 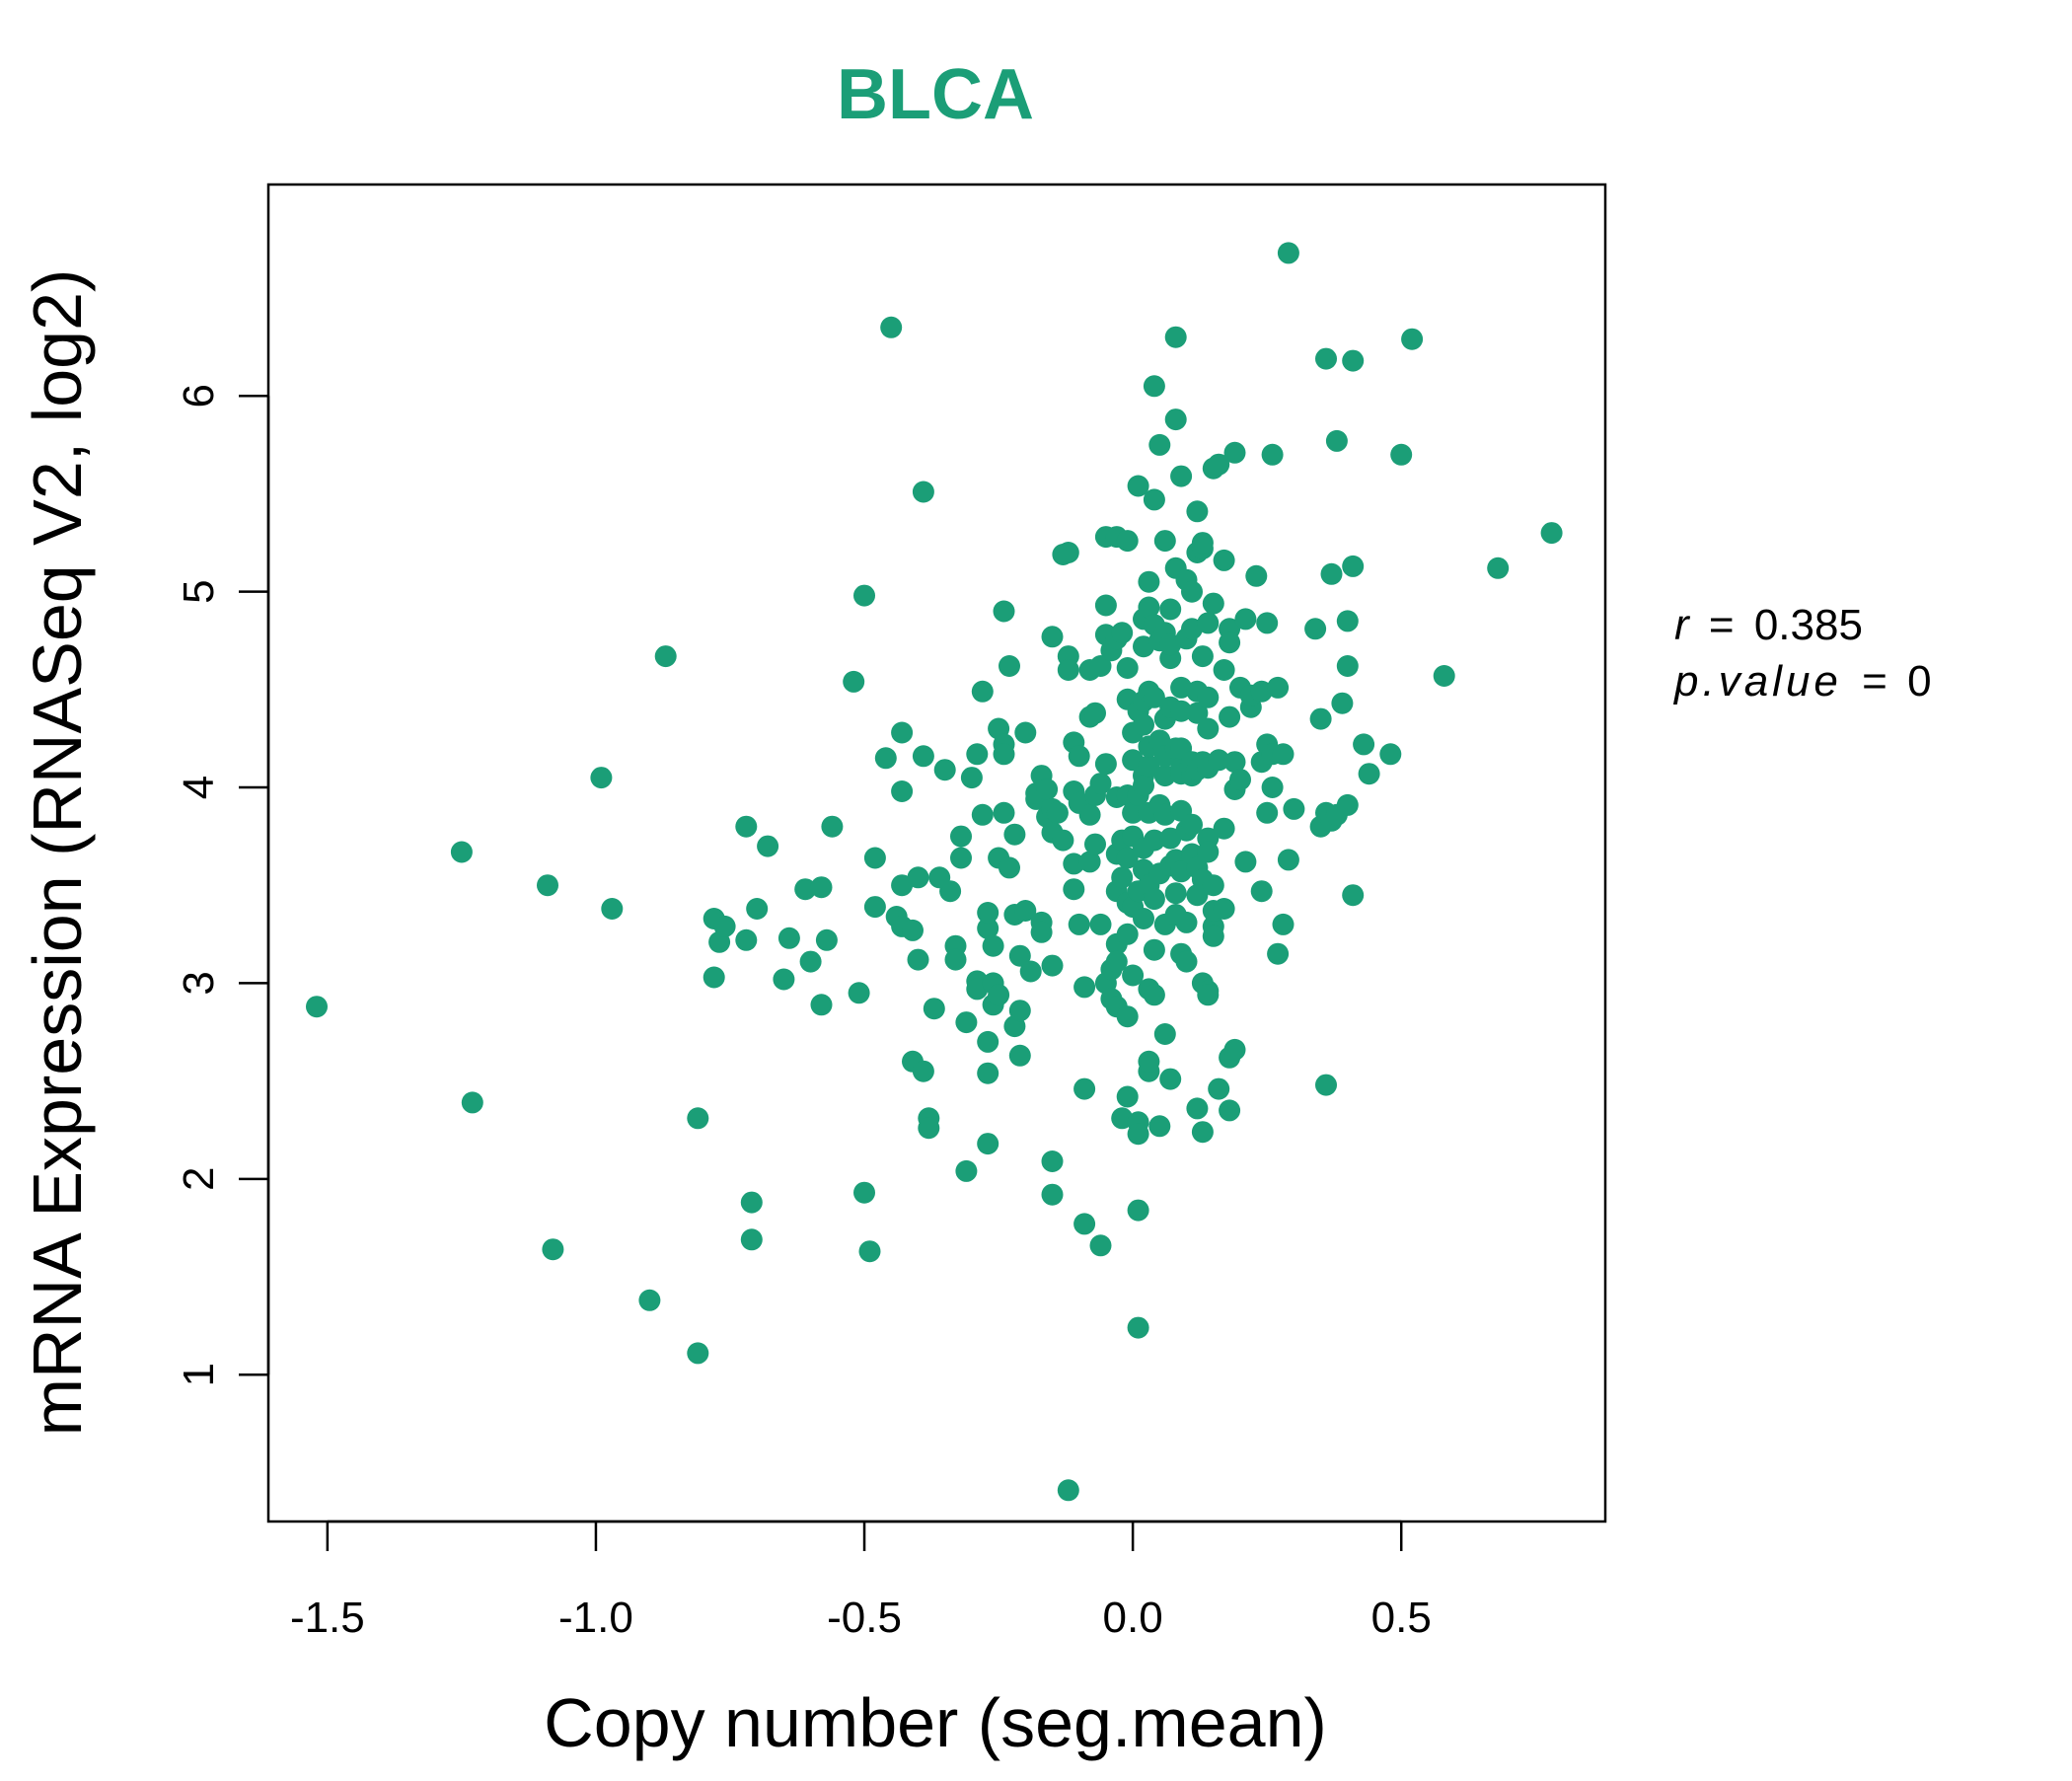 I want to click on x-tick-label: -1.0, so click(x=595, y=1618).